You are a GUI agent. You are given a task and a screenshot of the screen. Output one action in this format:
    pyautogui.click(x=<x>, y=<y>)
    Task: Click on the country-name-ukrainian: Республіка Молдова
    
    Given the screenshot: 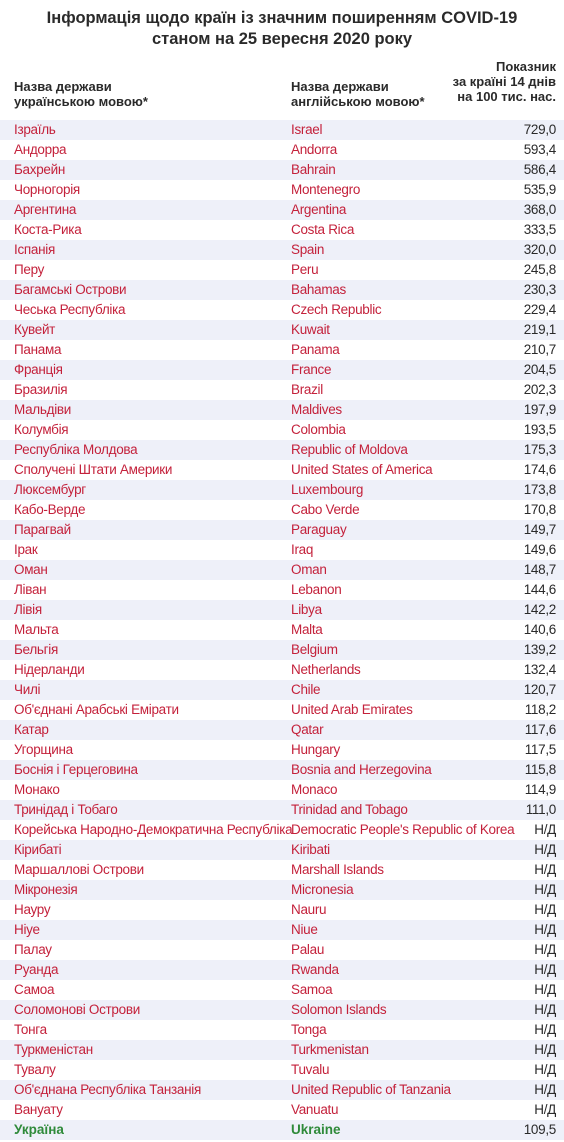 What is the action you would take?
    pyautogui.click(x=76, y=449)
    